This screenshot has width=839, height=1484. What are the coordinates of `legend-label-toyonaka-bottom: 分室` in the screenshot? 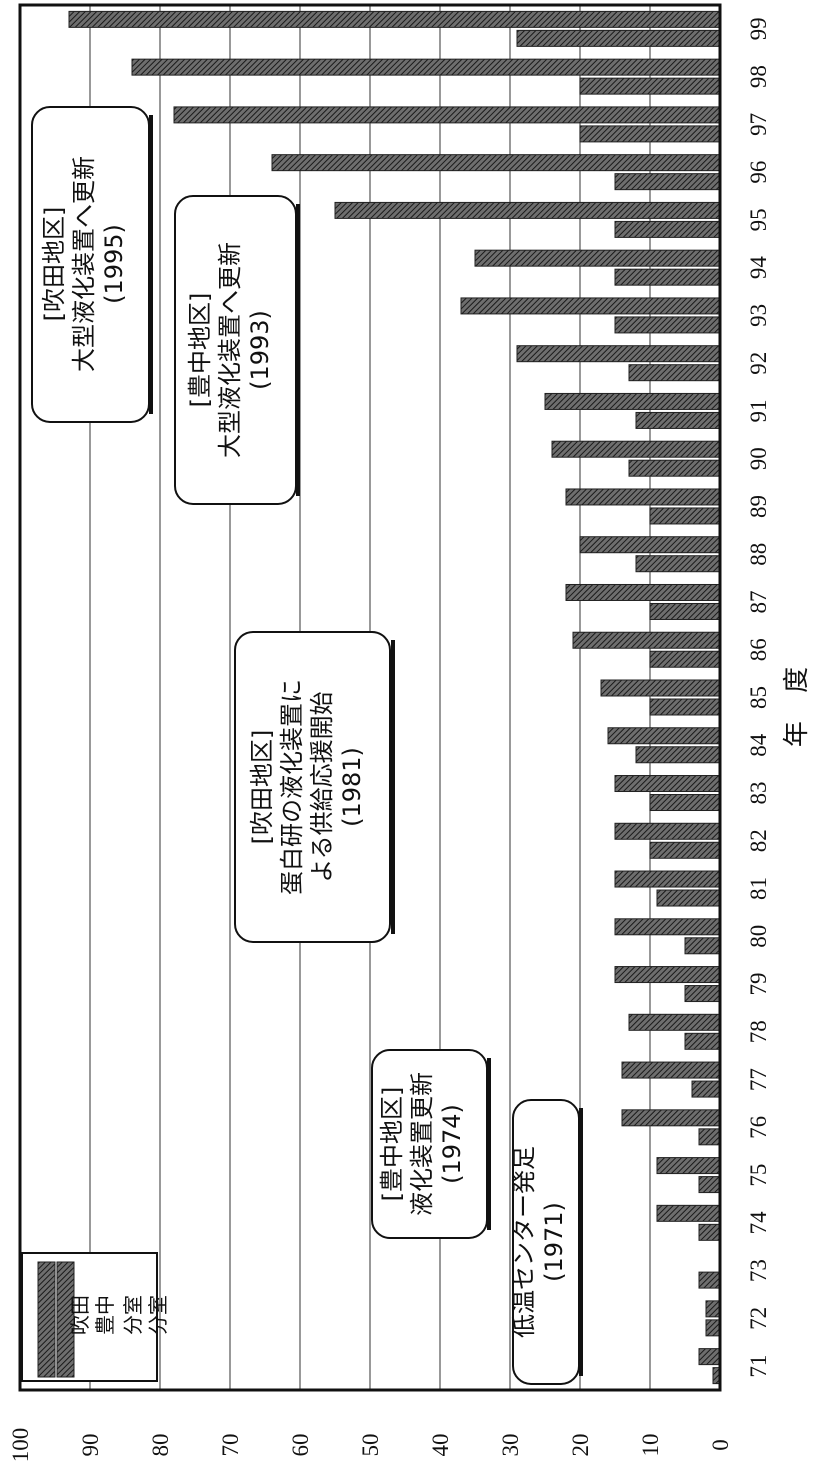 It's located at (158, 1315).